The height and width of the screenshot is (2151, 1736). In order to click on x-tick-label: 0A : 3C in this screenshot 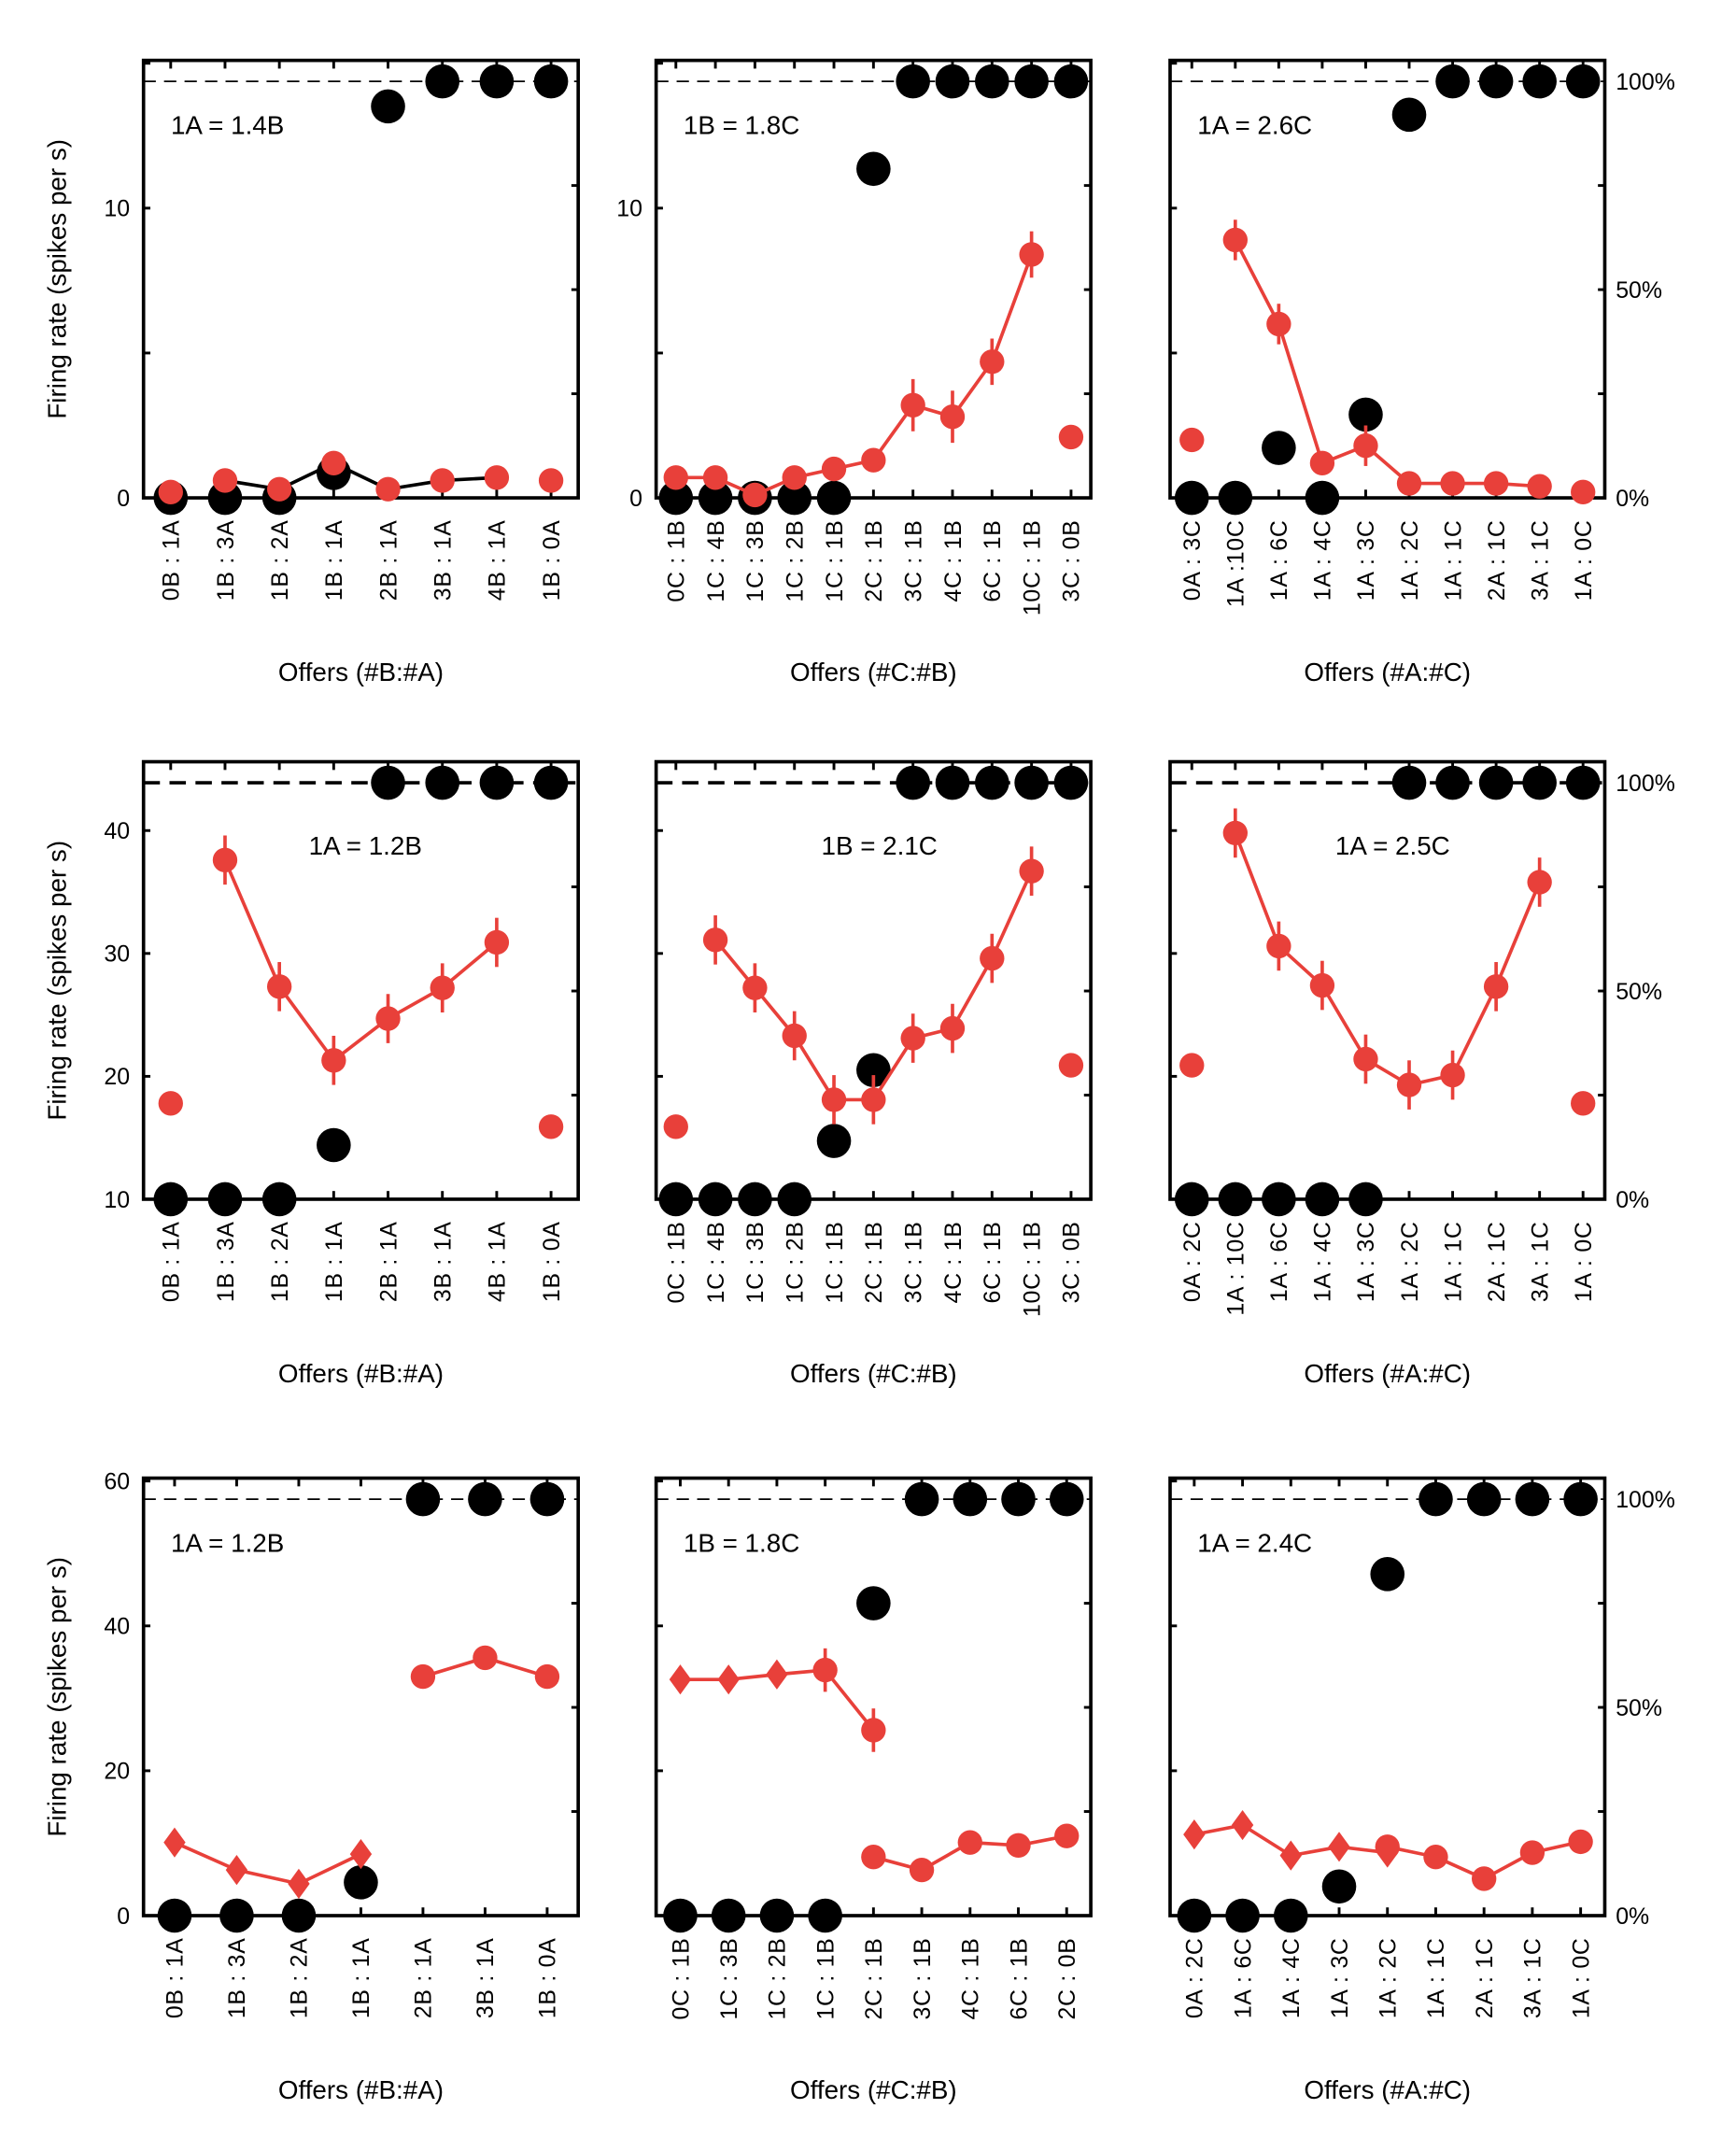, I will do `click(1192, 560)`.